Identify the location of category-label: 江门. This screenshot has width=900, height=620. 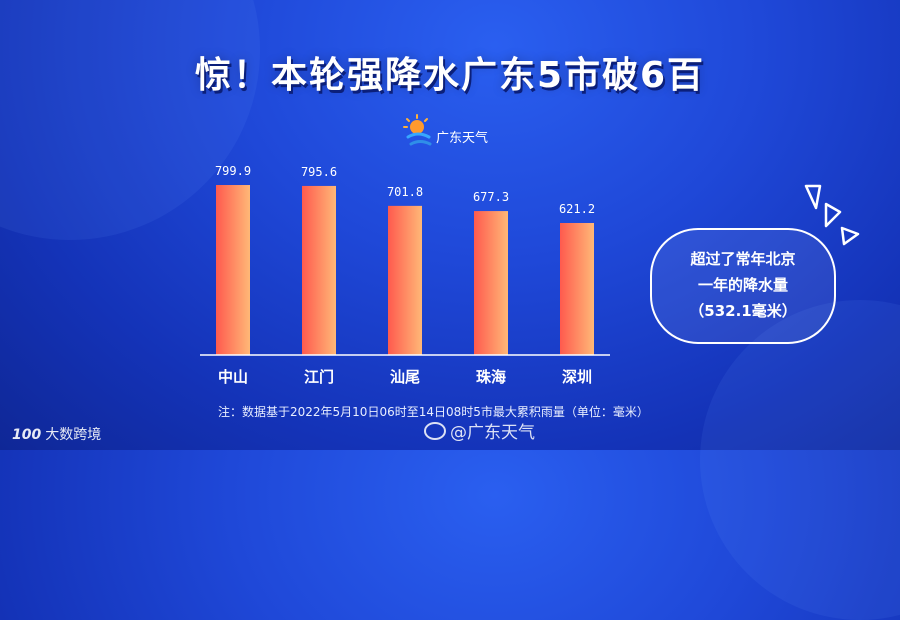
(319, 377).